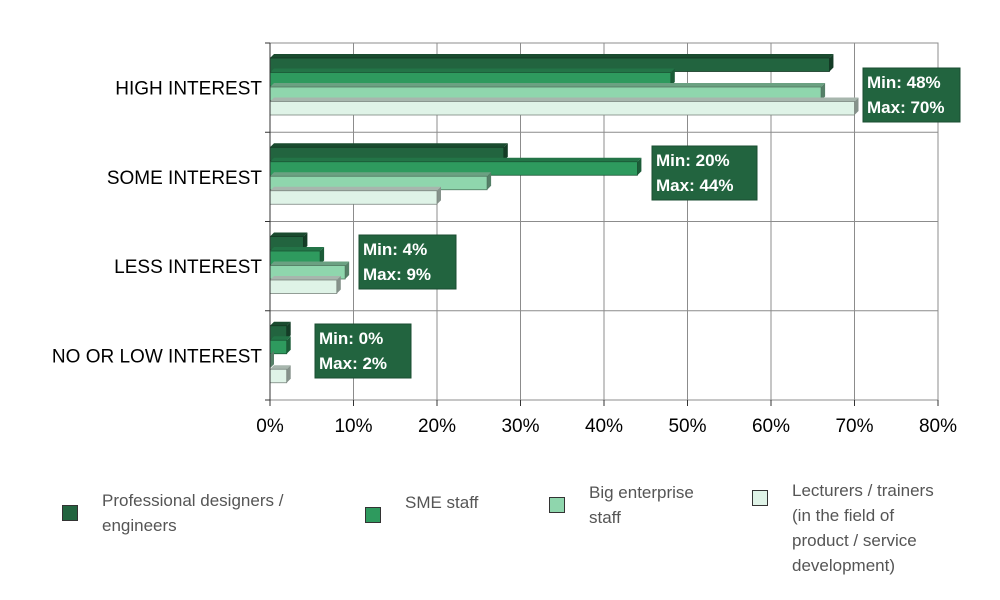 The image size is (1000, 600). Describe the element at coordinates (905, 107) in the screenshot. I see `annotation-max: Max: 70%` at that location.